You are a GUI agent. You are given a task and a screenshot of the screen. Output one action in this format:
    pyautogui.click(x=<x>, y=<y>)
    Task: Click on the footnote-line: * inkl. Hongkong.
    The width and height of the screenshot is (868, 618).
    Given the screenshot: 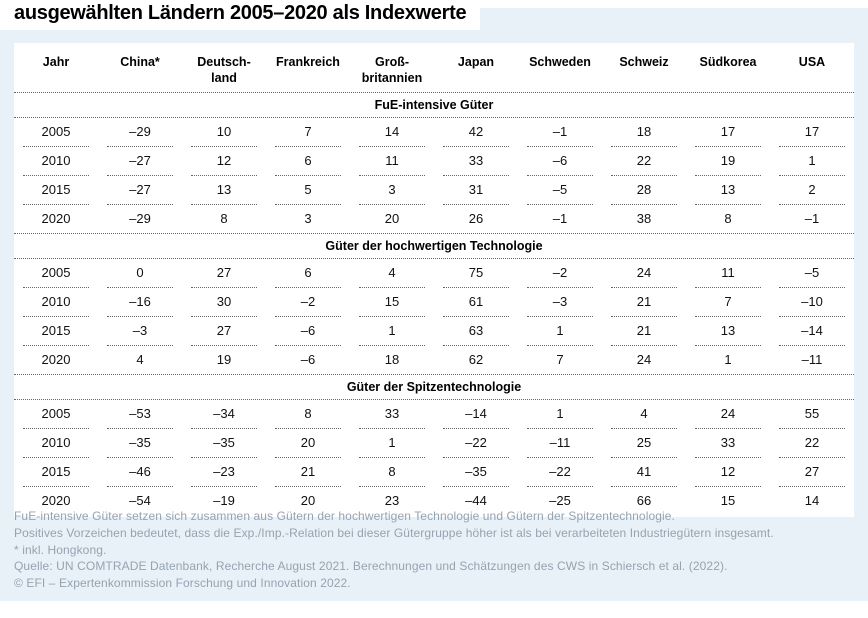 What is the action you would take?
    pyautogui.click(x=60, y=549)
    